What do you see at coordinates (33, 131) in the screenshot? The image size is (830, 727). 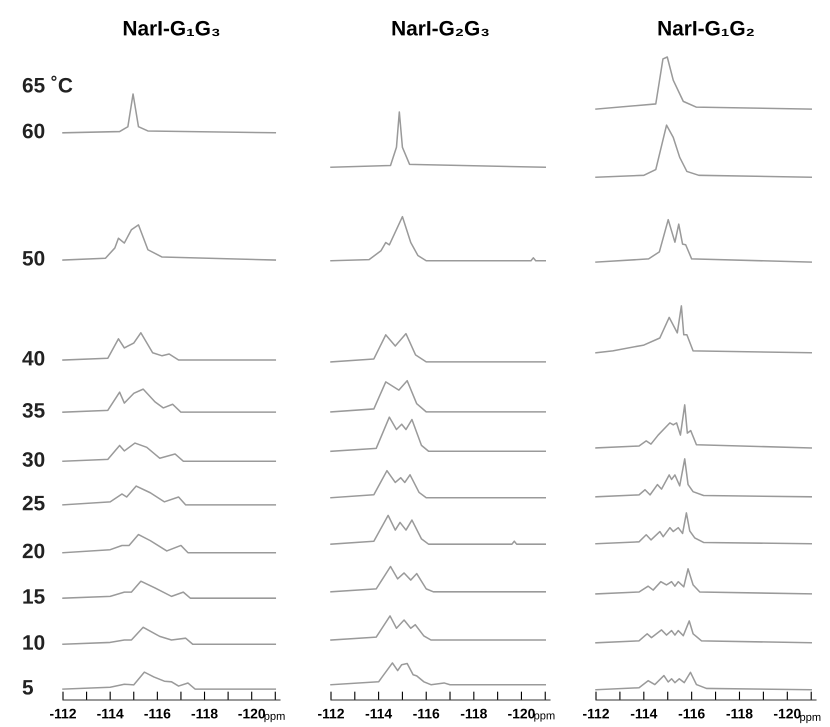 I see `series-label: 60` at bounding box center [33, 131].